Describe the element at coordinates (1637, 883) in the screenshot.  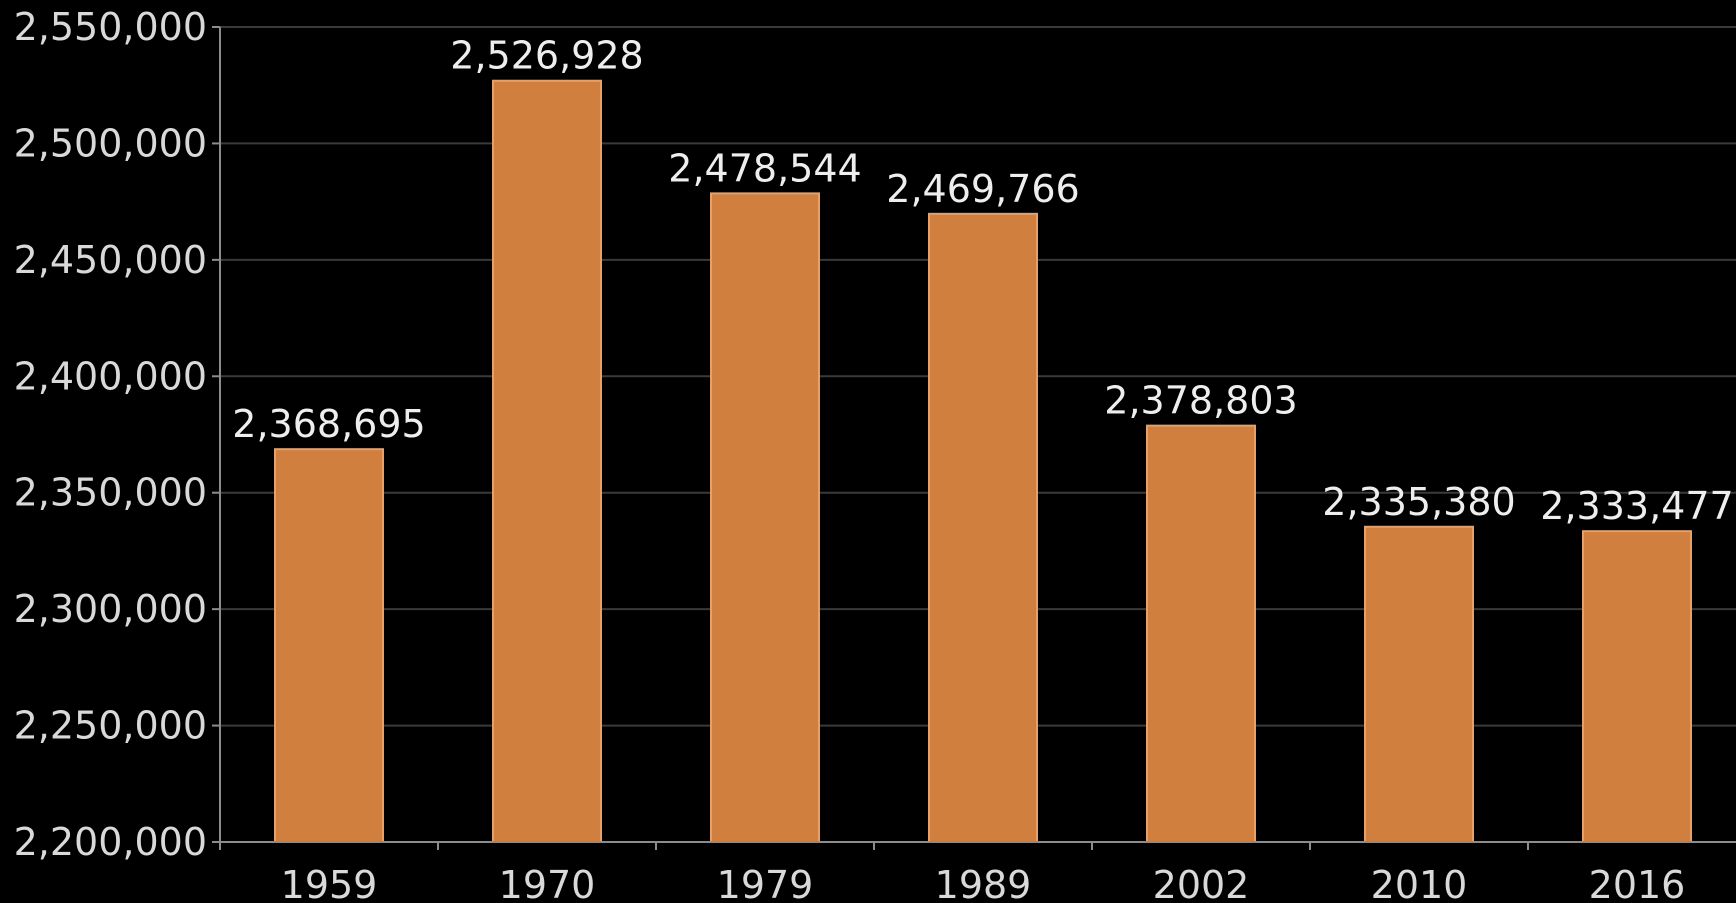
I see `x-tick-label-2016: 2016` at that location.